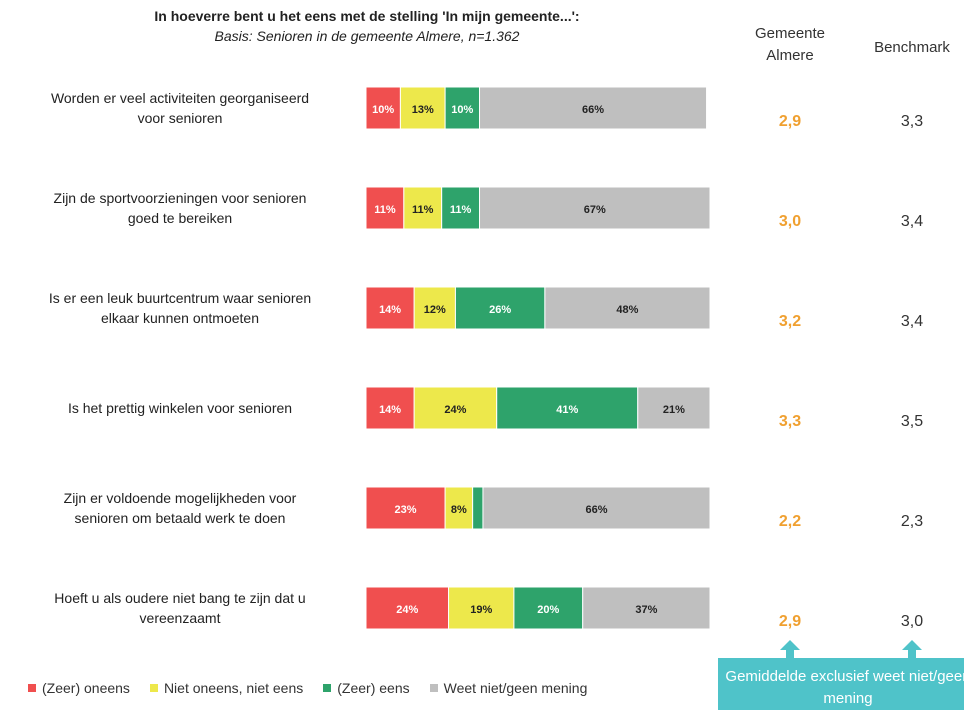 The height and width of the screenshot is (710, 964). I want to click on column-header: Benchmark, so click(912, 47).